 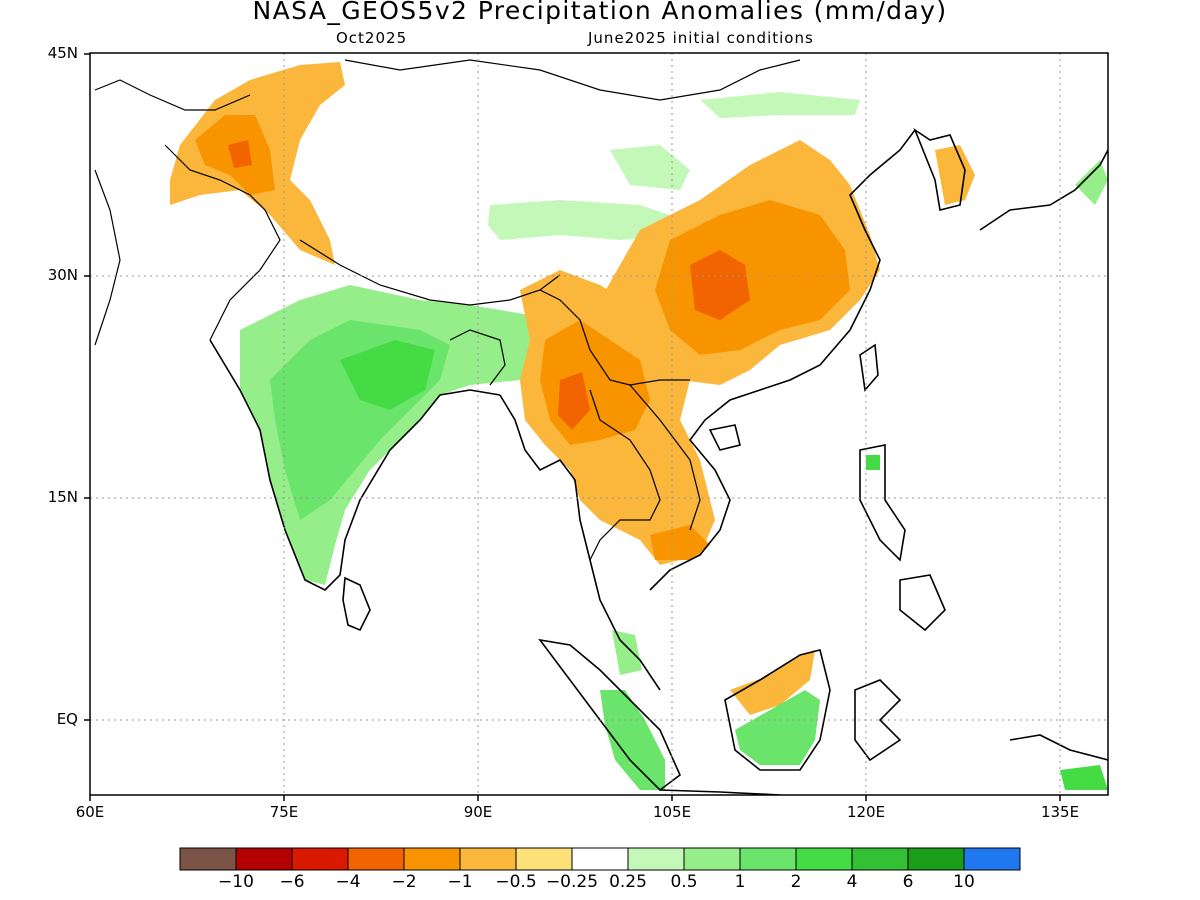 I want to click on anomaly-kashmir-peak, so click(x=240, y=154).